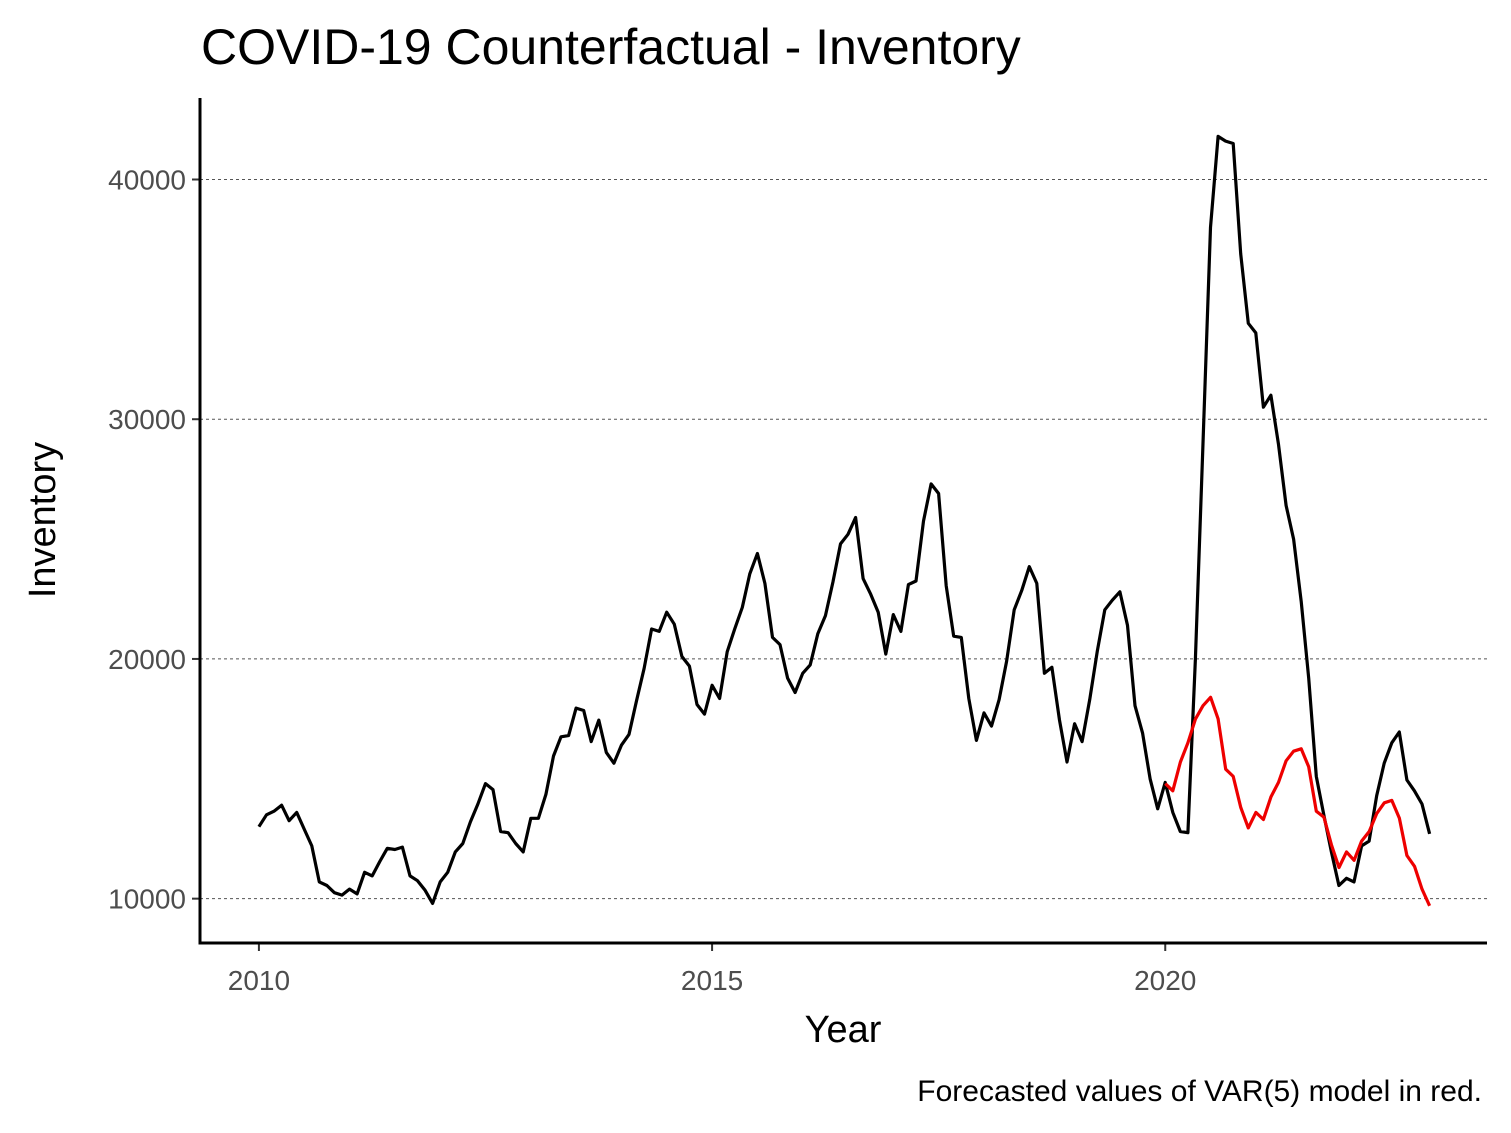 The width and height of the screenshot is (1511, 1133). Describe the element at coordinates (147, 659) in the screenshot. I see `y-tick-label-1: 20000` at that location.